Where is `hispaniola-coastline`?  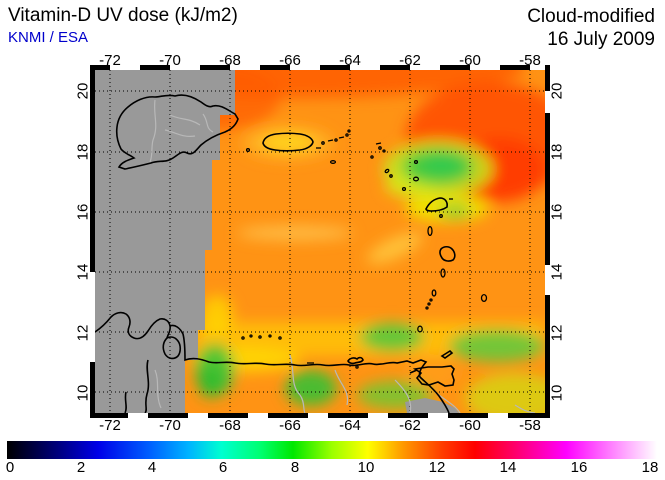 hispaniola-coastline is located at coordinates (177, 132).